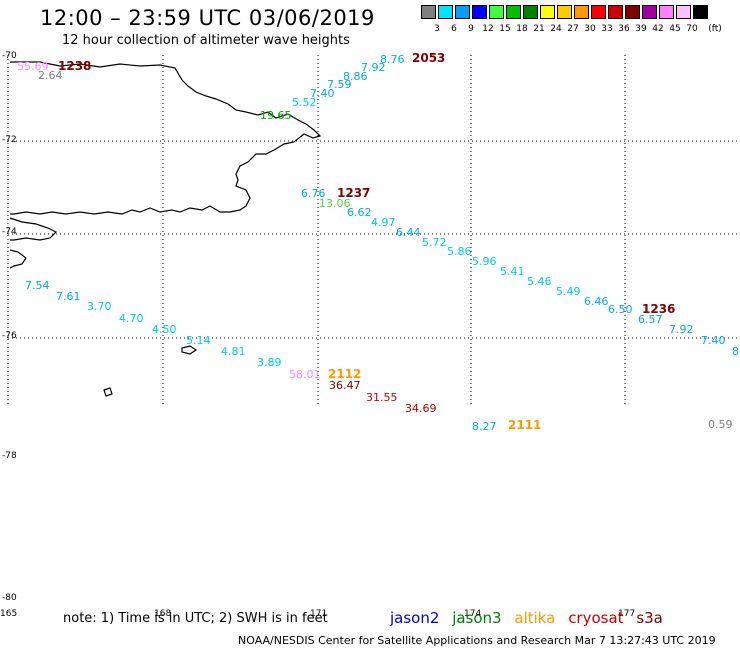 Image resolution: width=740 pixels, height=650 pixels. Describe the element at coordinates (715, 29) in the screenshot. I see `legend-unit-label: (ft)` at that location.